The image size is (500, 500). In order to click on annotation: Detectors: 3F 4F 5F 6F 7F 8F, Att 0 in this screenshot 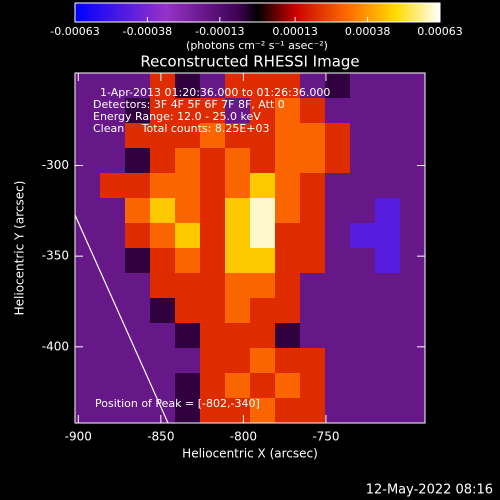, I will do `click(189, 104)`.